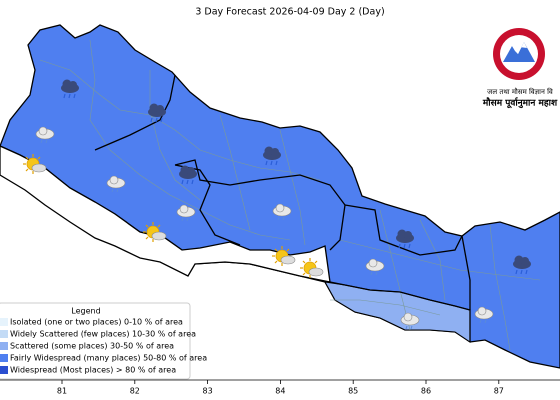 Image resolution: width=560 pixels, height=400 pixels. I want to click on x-tick-label: 85, so click(353, 391).